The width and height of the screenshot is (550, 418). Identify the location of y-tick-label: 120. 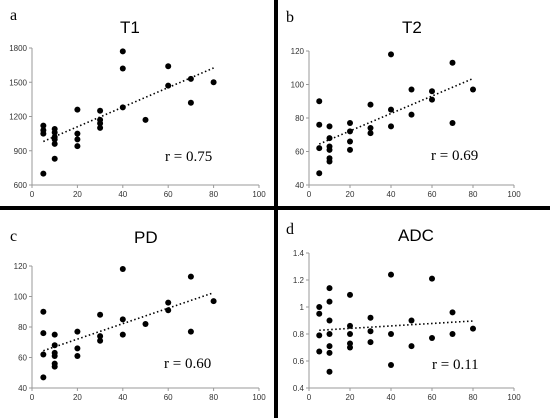
(21, 266).